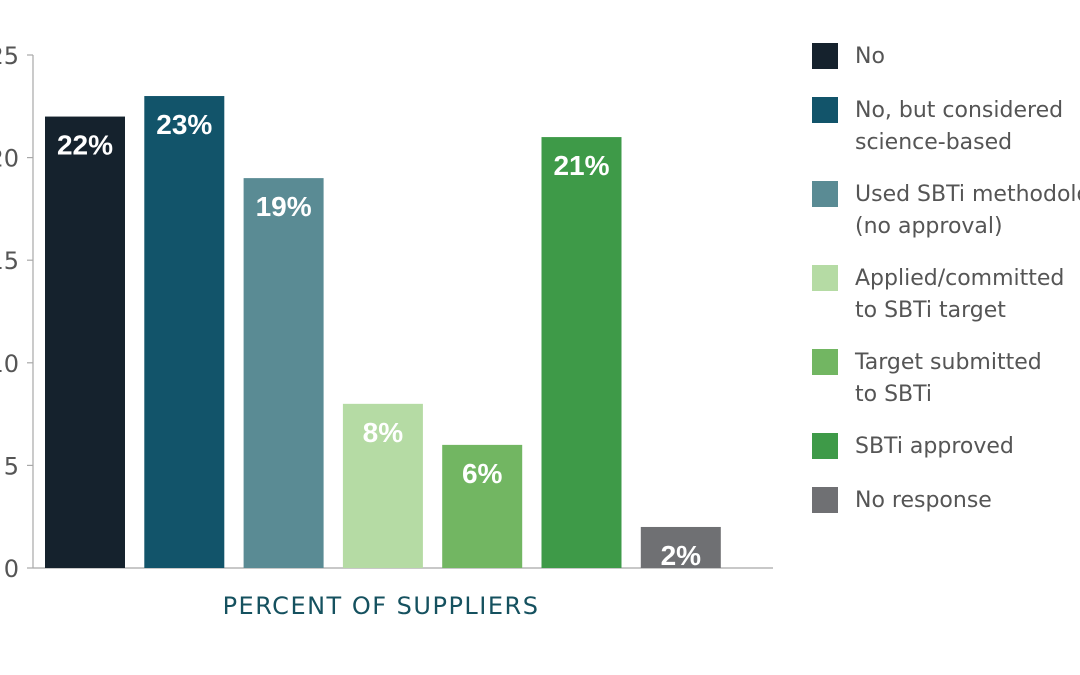 Image resolution: width=1080 pixels, height=675 pixels. What do you see at coordinates (923, 500) in the screenshot?
I see `legend-label: No response` at bounding box center [923, 500].